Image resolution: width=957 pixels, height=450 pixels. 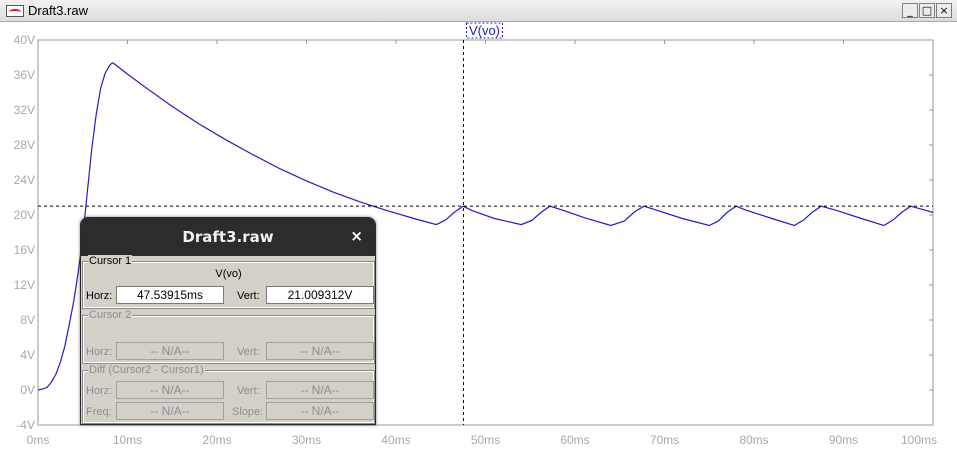 What do you see at coordinates (24, 145) in the screenshot?
I see `y-tick-label: 28V` at bounding box center [24, 145].